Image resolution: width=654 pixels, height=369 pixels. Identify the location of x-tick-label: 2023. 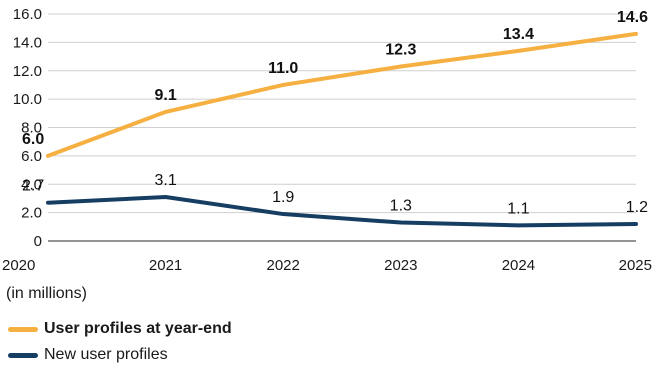
(400, 265).